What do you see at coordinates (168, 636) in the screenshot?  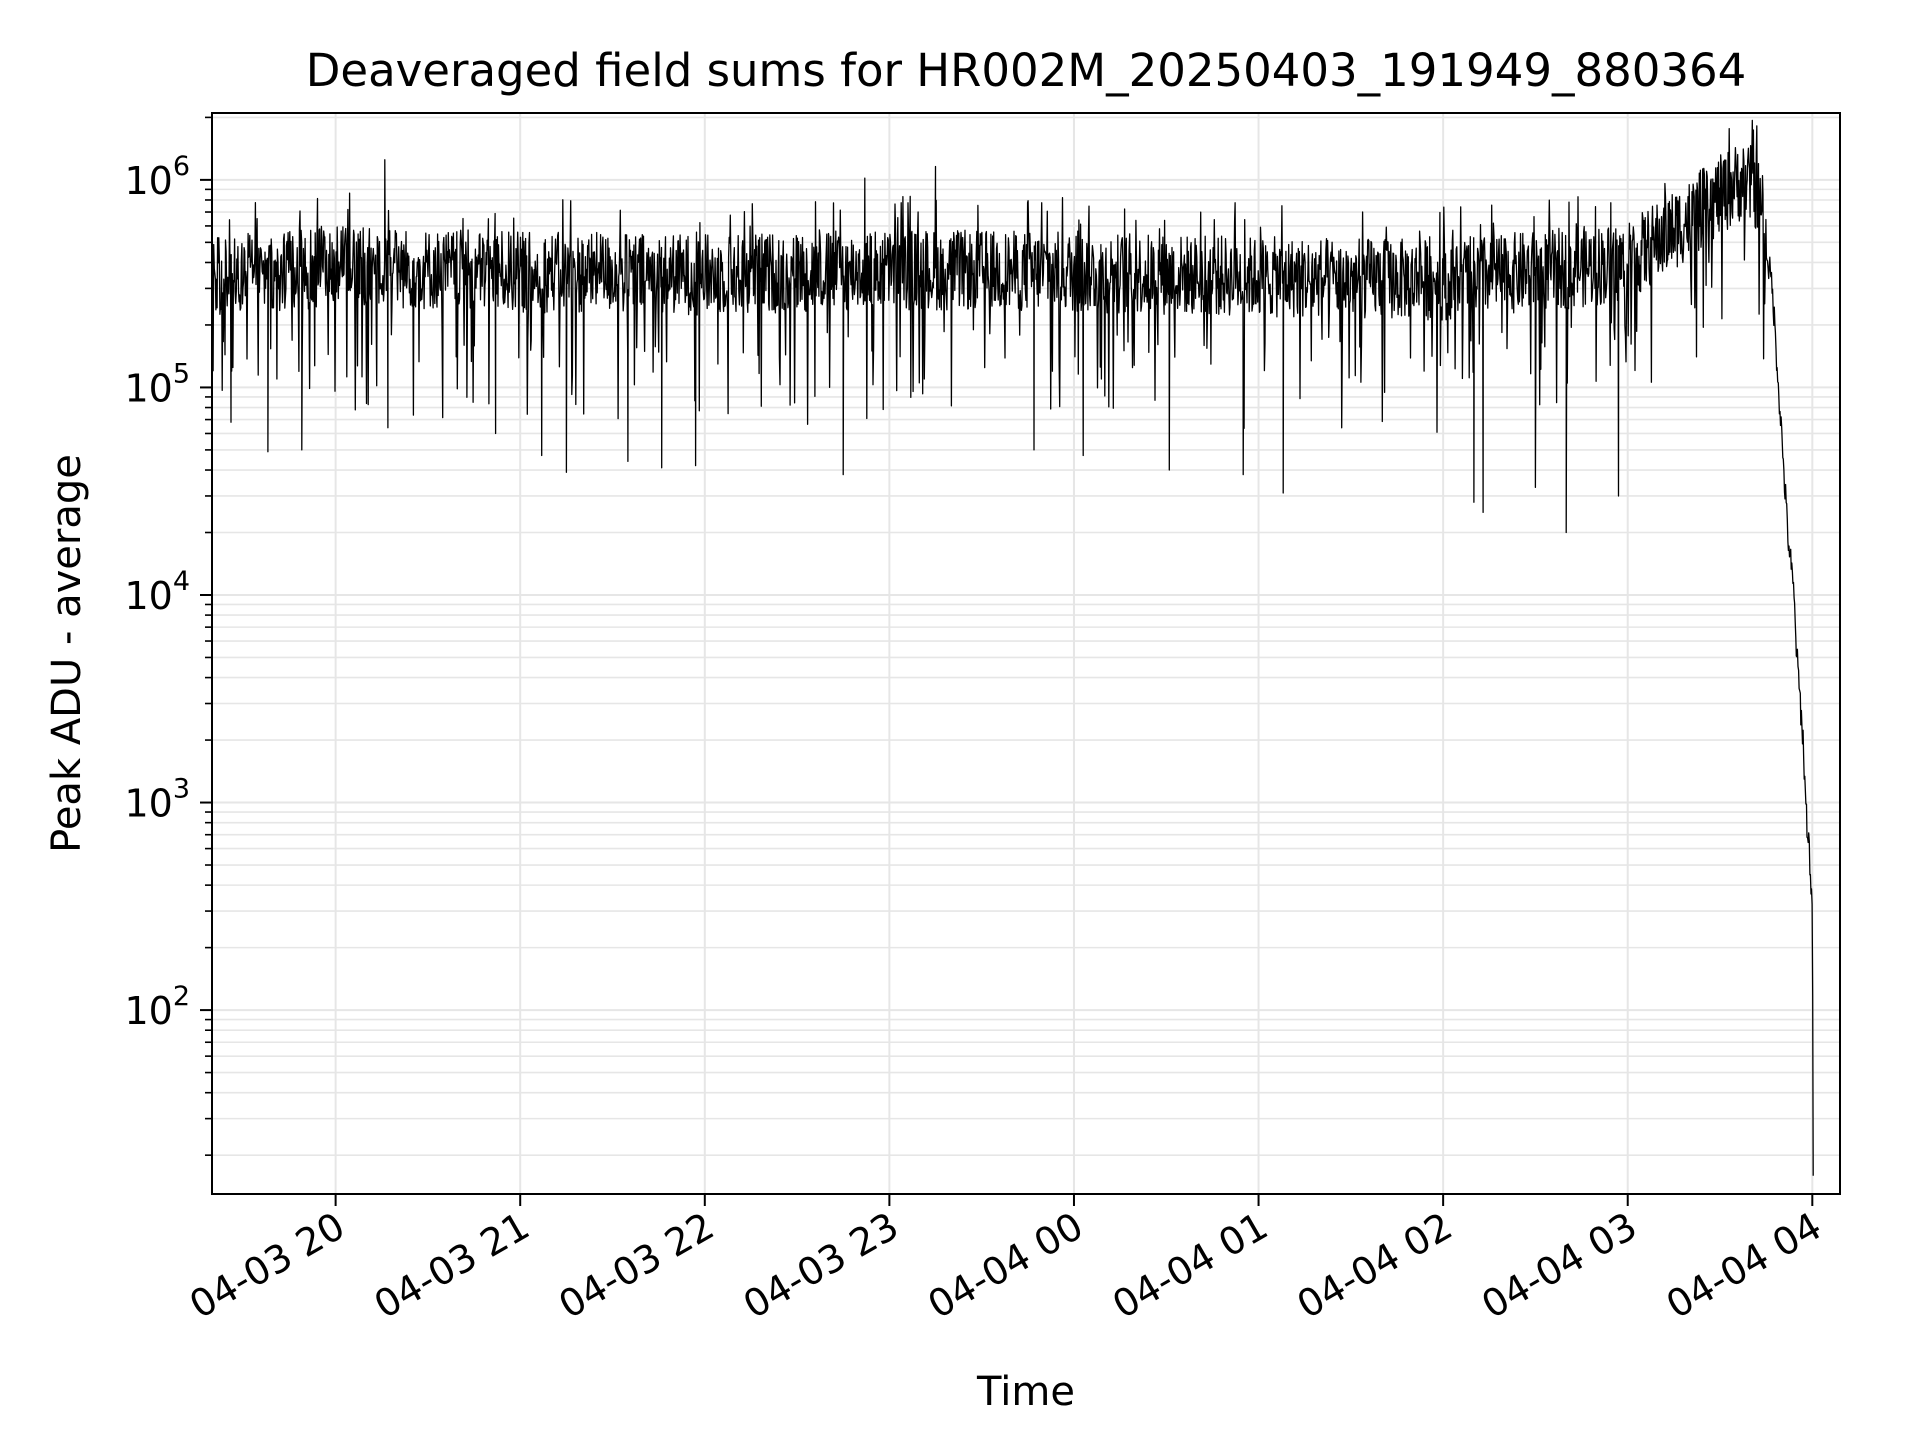 I see `y-axis: 10² 10³ 10⁴ 10⁵ 10⁶` at bounding box center [168, 636].